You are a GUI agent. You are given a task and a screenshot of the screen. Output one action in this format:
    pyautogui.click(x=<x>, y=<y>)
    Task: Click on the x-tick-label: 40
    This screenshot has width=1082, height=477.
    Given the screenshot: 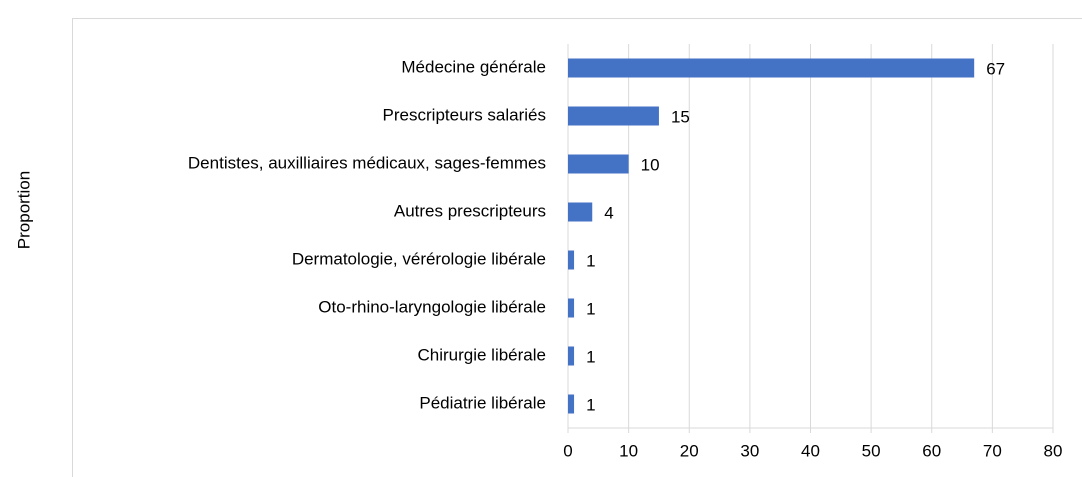 What is the action you would take?
    pyautogui.click(x=810, y=450)
    